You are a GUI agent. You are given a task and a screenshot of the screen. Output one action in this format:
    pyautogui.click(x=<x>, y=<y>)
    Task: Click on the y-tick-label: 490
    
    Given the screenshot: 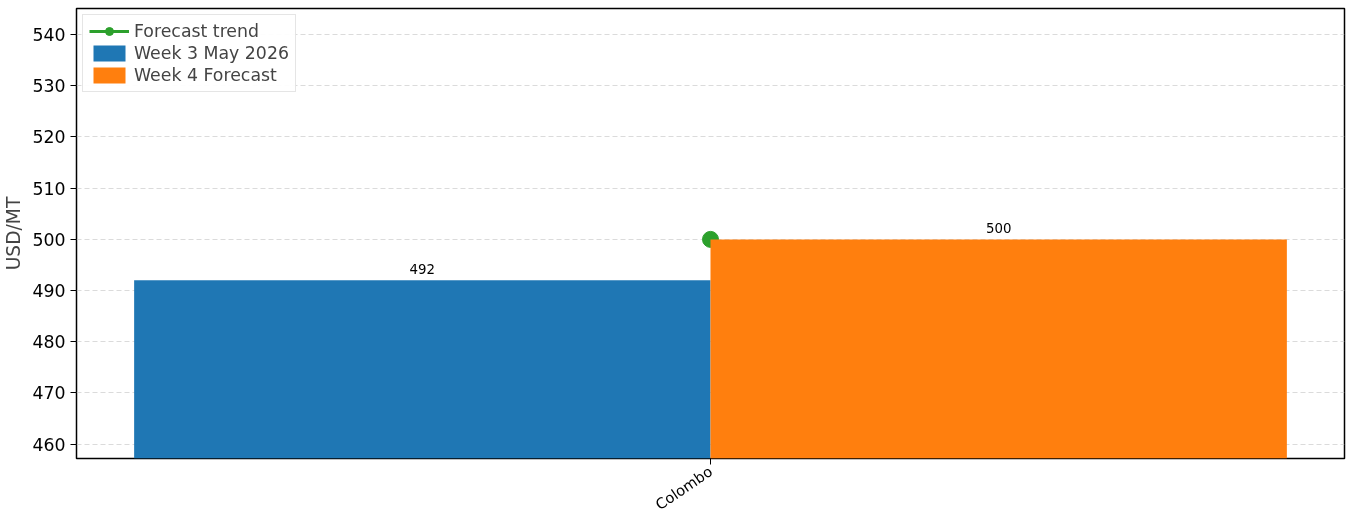 What is the action you would take?
    pyautogui.click(x=49, y=291)
    